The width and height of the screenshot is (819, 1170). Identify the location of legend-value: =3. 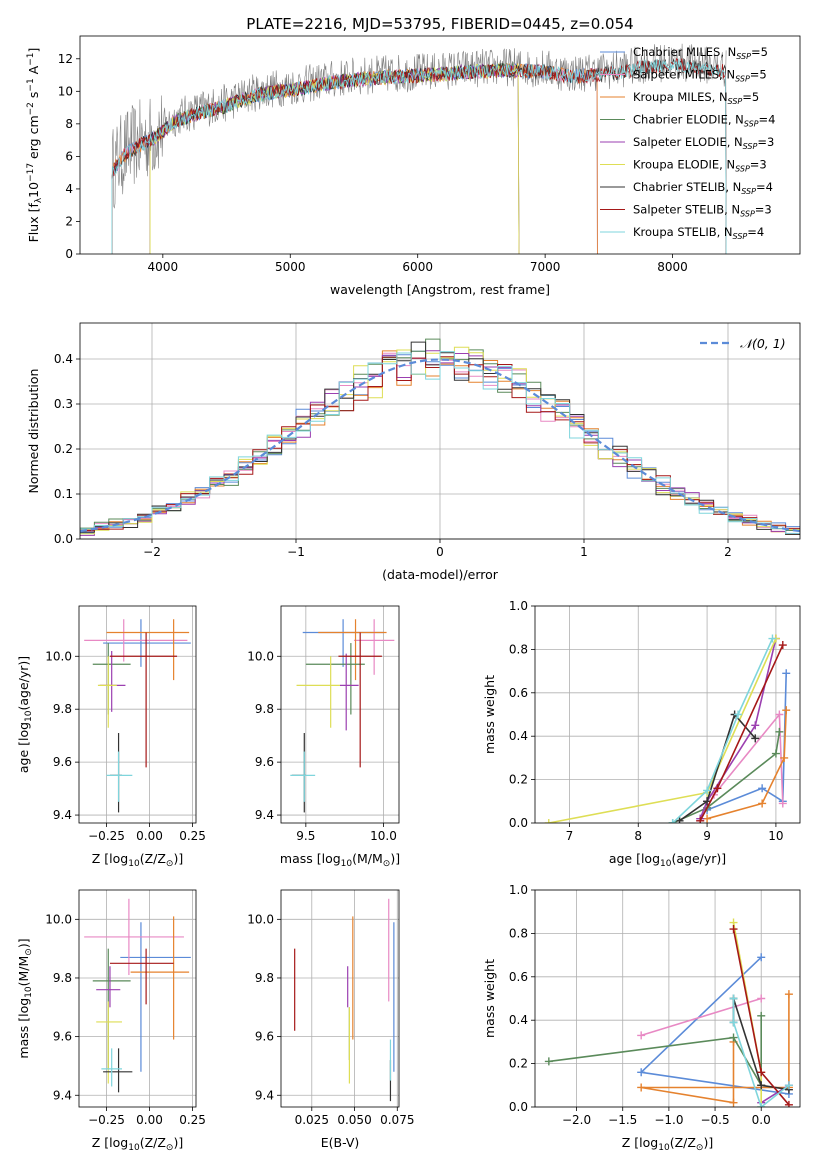
(763, 210).